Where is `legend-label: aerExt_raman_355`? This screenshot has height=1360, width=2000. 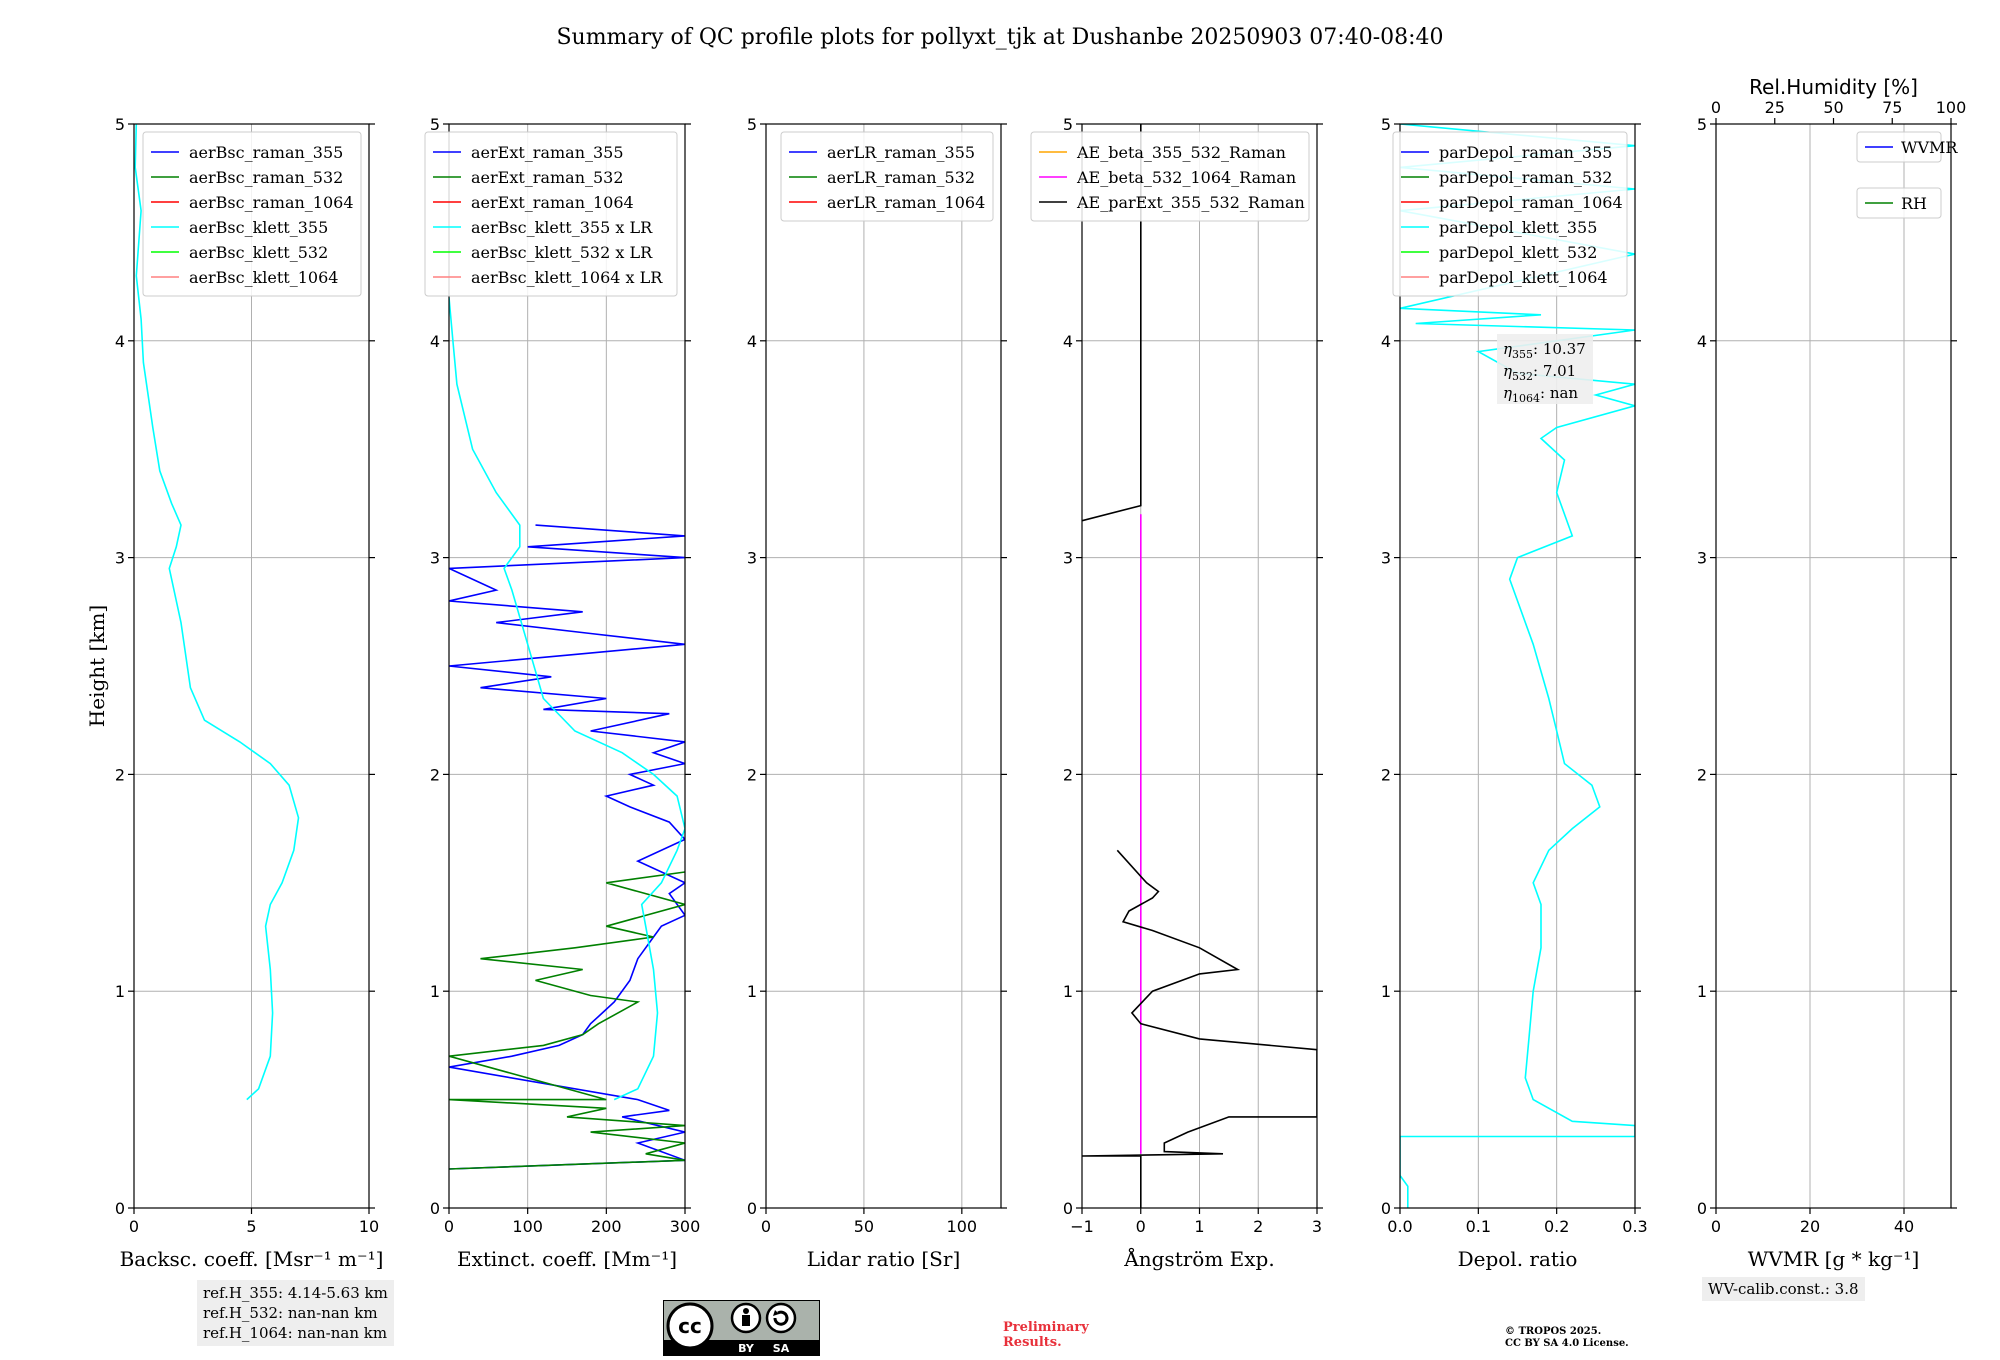 legend-label: aerExt_raman_355 is located at coordinates (547, 152).